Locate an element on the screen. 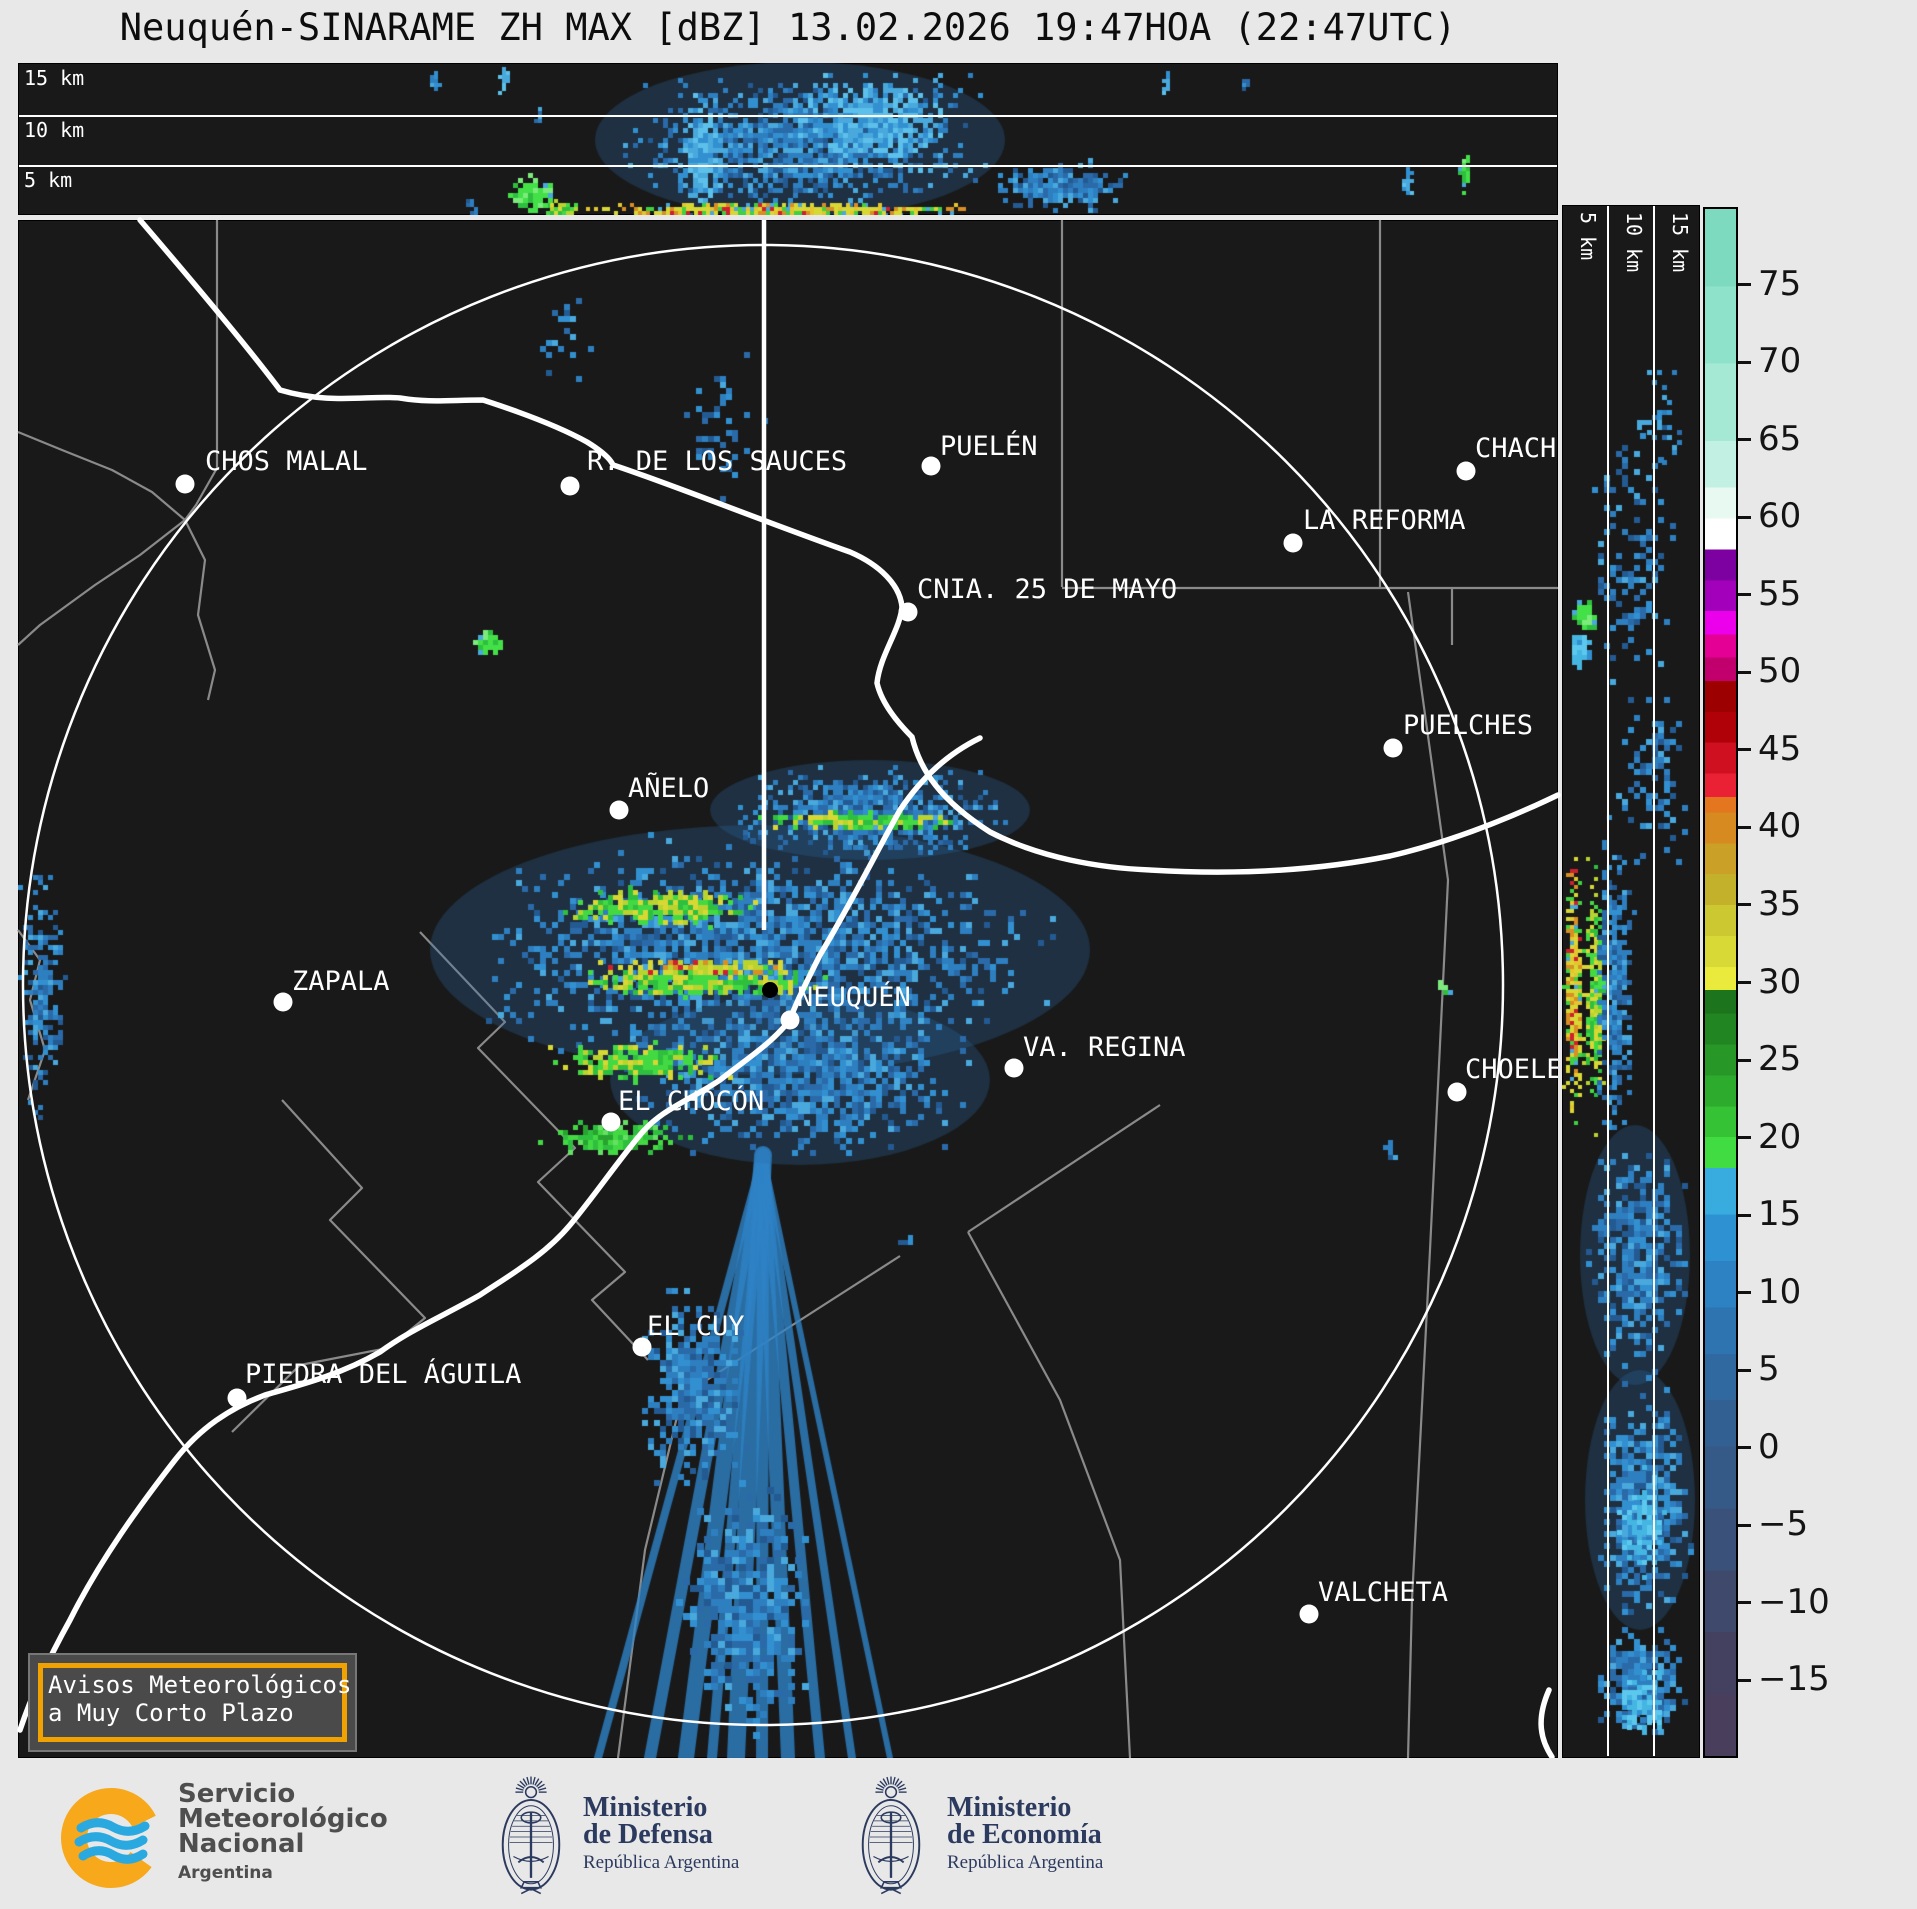  colorbar-tick-label: 5 is located at coordinates (1769, 1369).